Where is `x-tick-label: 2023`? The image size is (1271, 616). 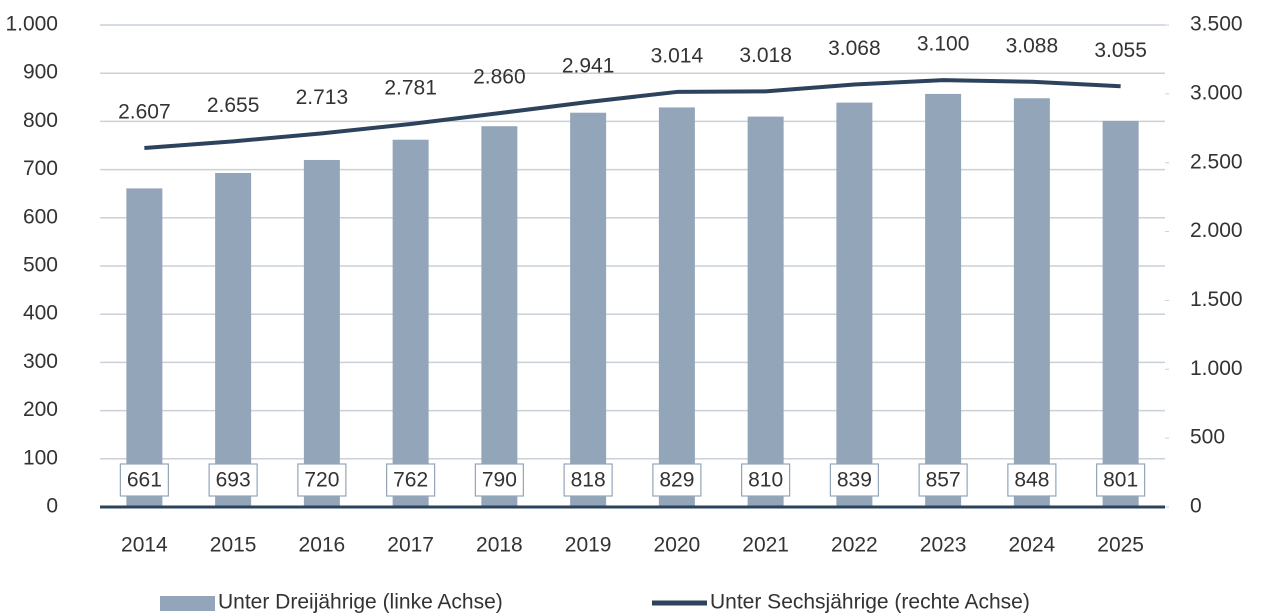 x-tick-label: 2023 is located at coordinates (943, 545).